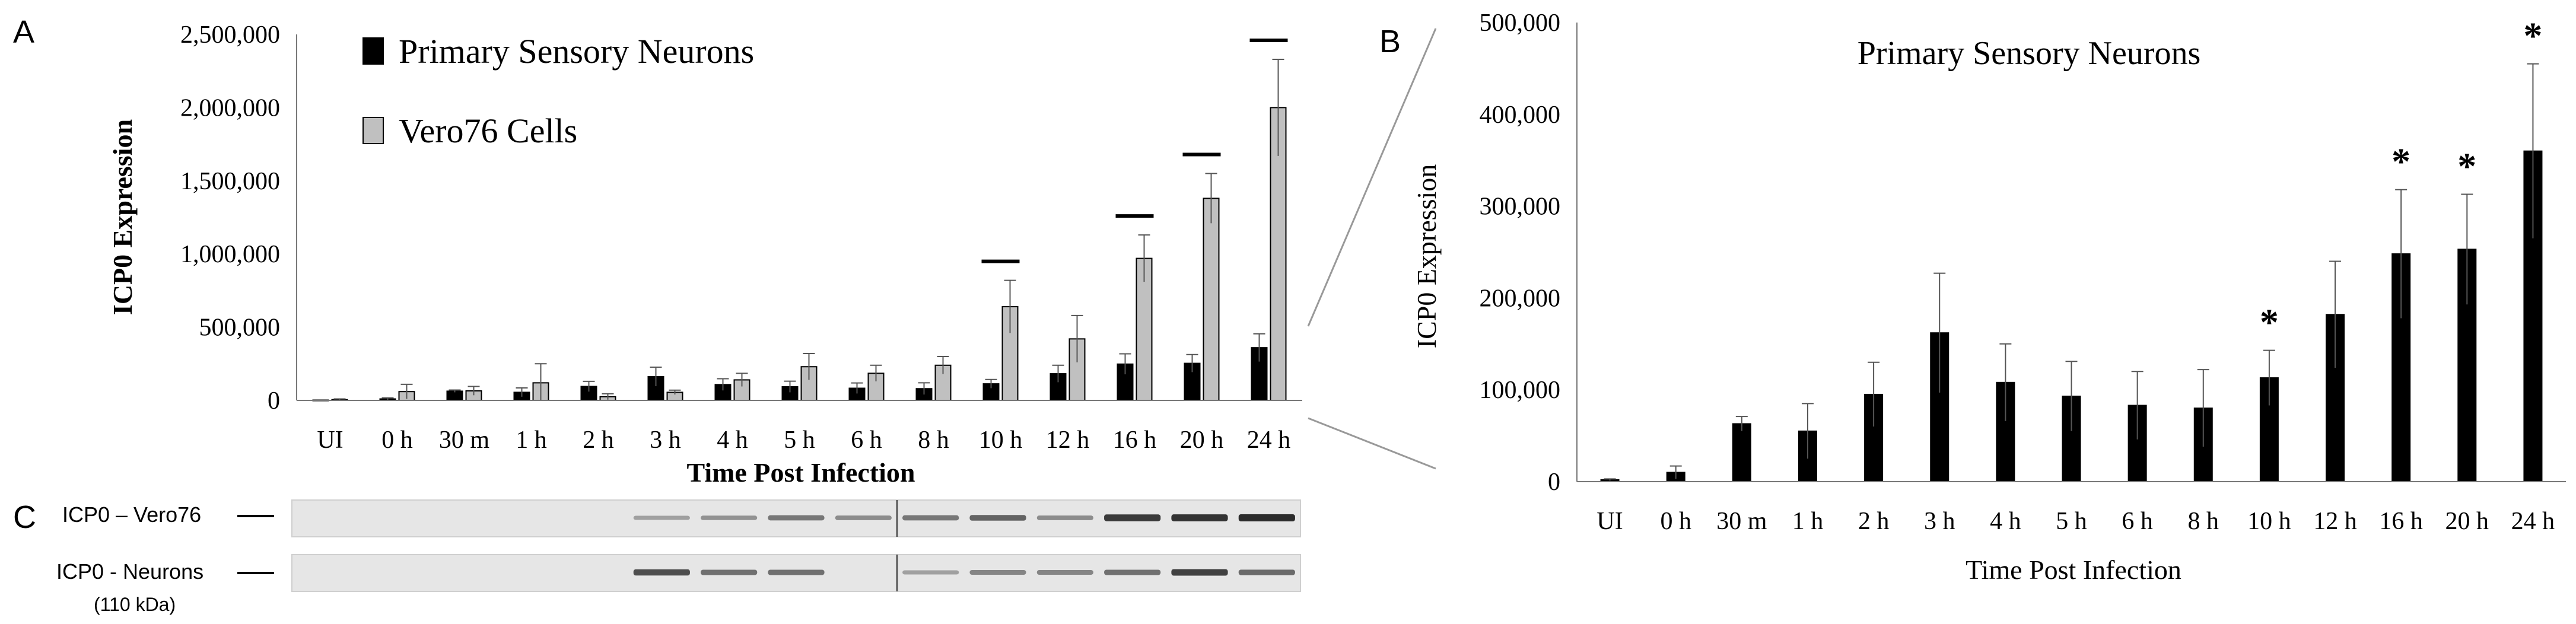  Describe the element at coordinates (1520, 390) in the screenshot. I see `y-tick-label: 100,000` at that location.